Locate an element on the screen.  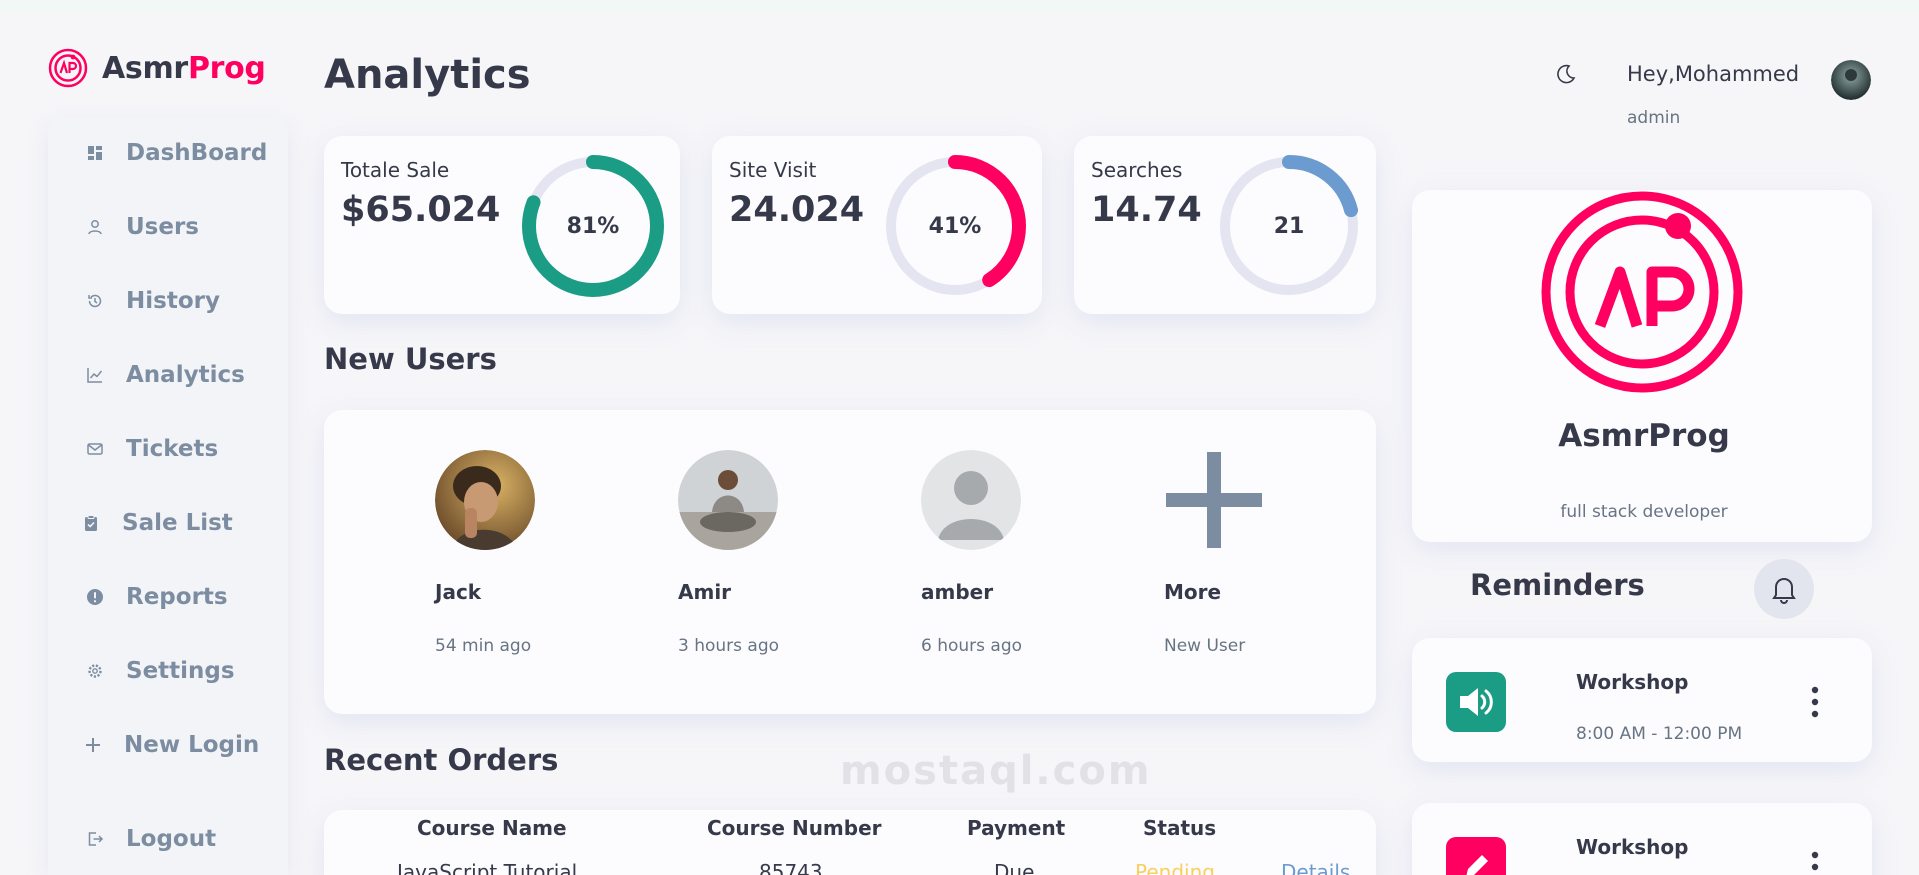
sidebar-item-label: Sale List is located at coordinates (177, 523).